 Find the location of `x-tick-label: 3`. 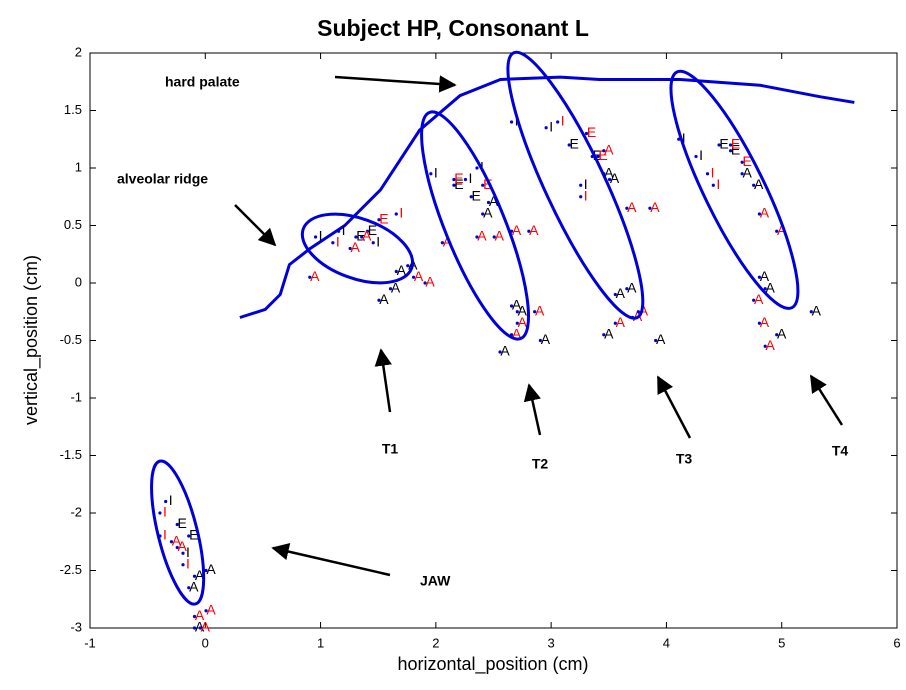

x-tick-label: 3 is located at coordinates (551, 642).